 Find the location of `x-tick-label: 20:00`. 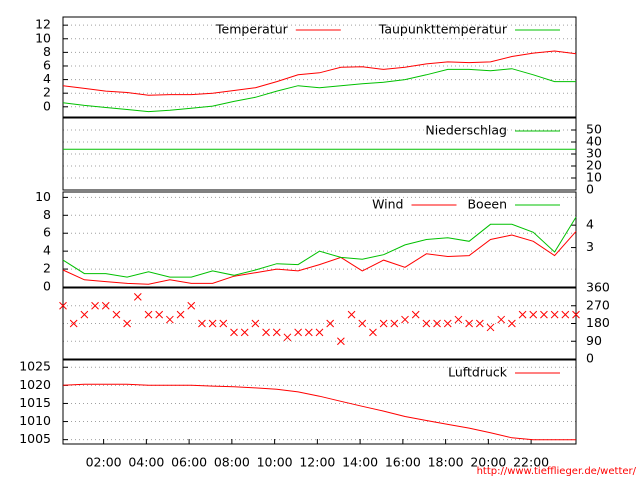

x-tick-label: 20:00 is located at coordinates (488, 462).